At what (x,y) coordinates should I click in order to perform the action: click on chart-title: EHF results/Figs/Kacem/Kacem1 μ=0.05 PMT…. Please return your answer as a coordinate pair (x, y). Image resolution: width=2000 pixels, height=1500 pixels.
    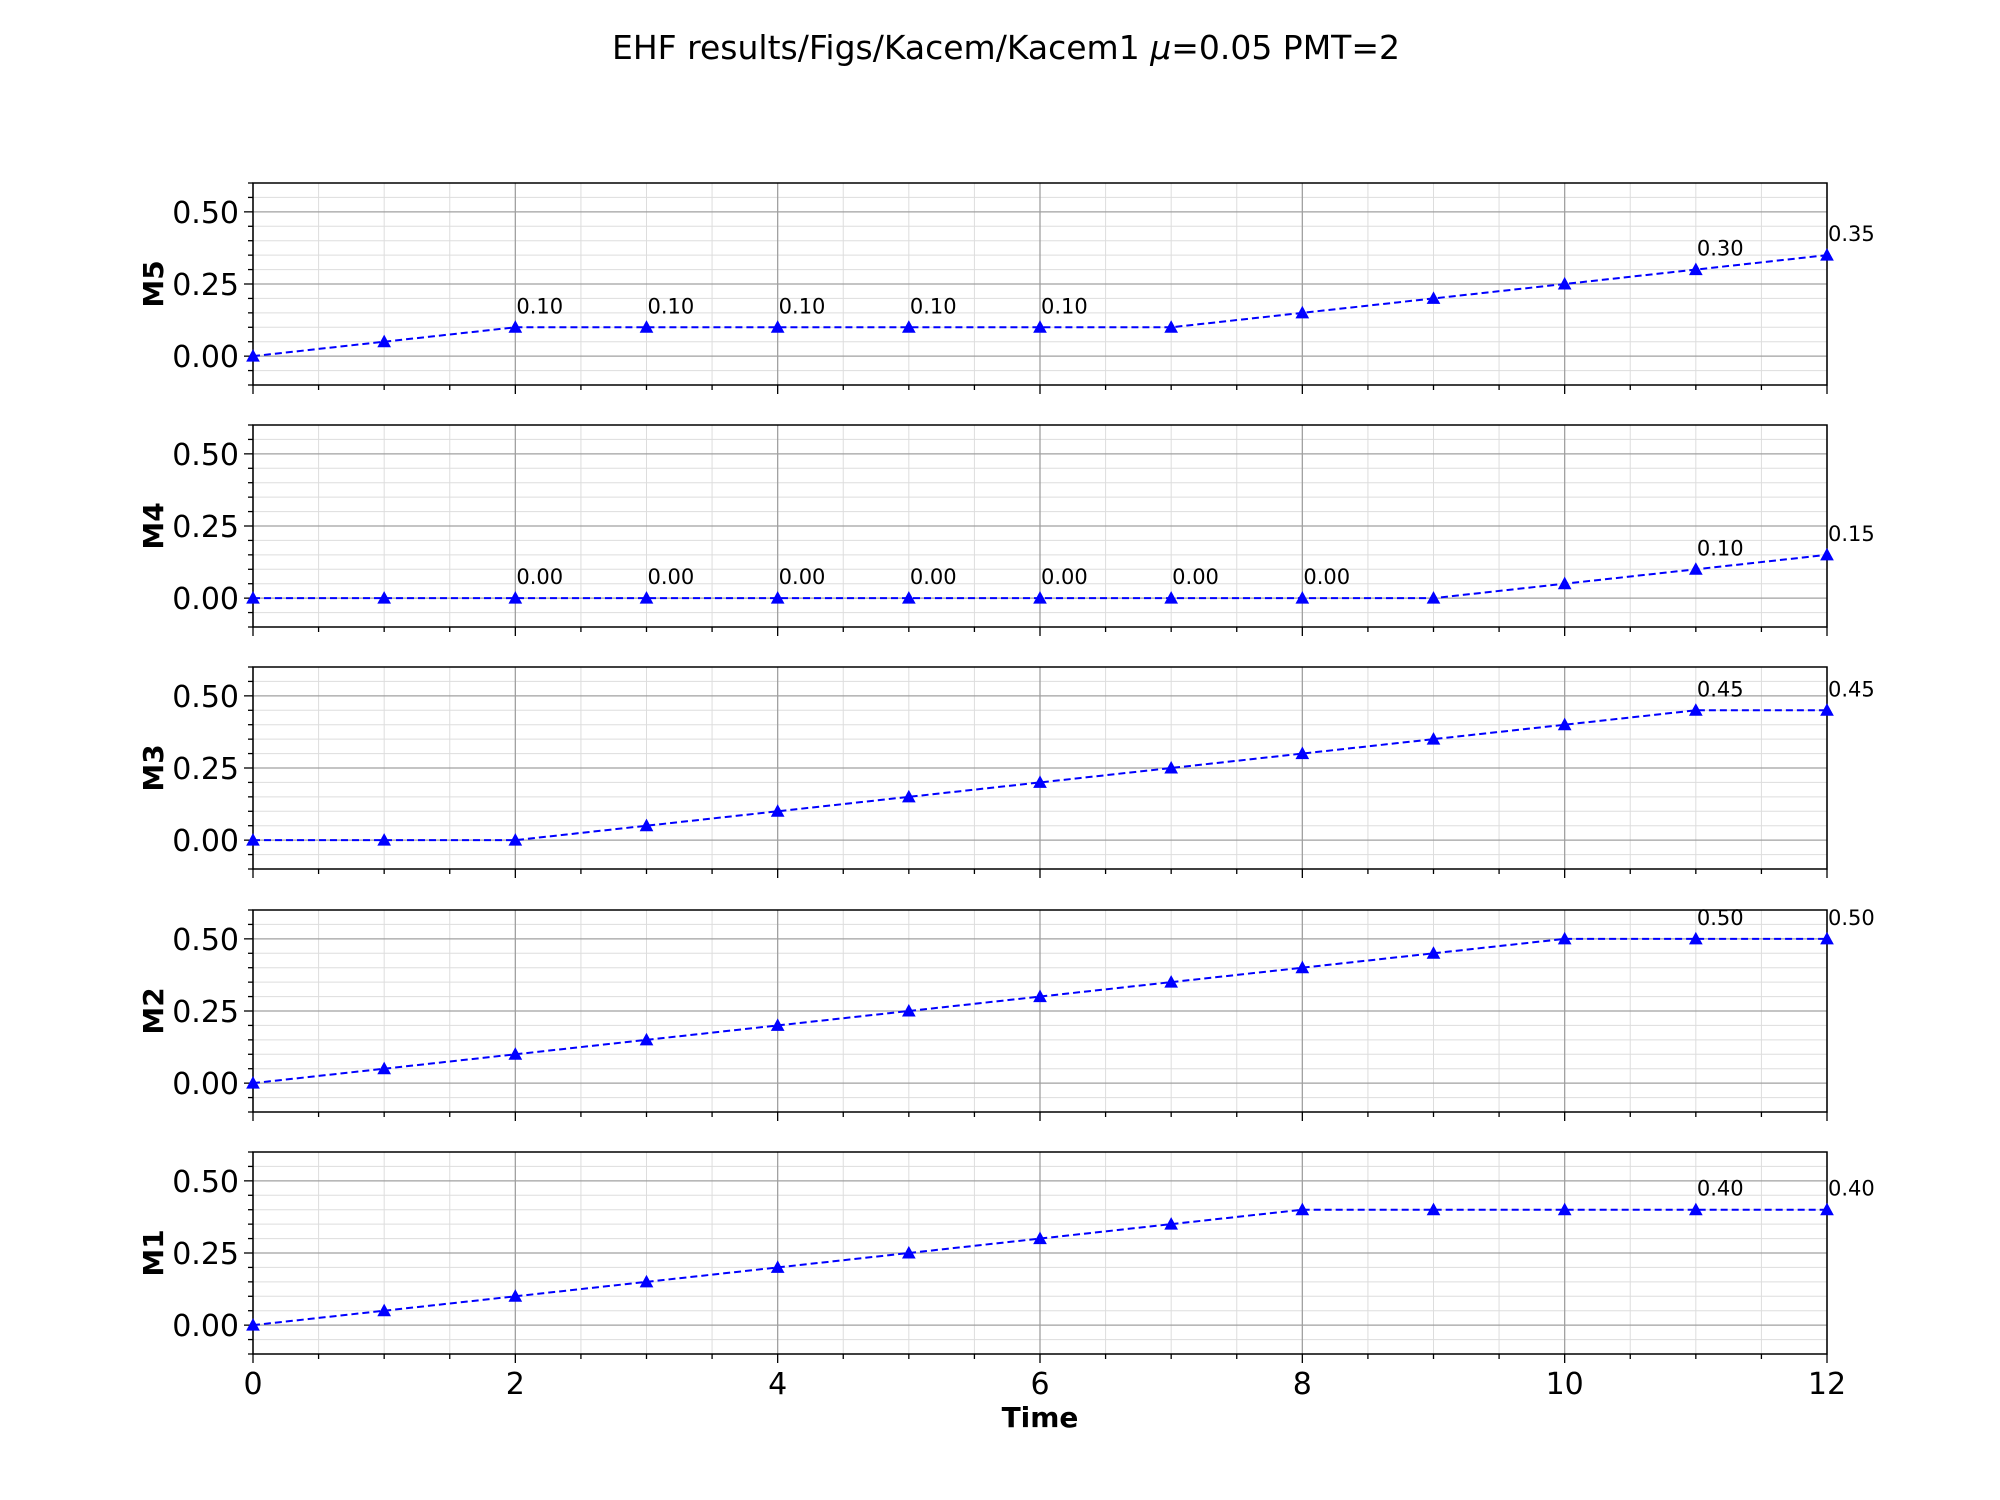
    Looking at the image, I should click on (1006, 47).